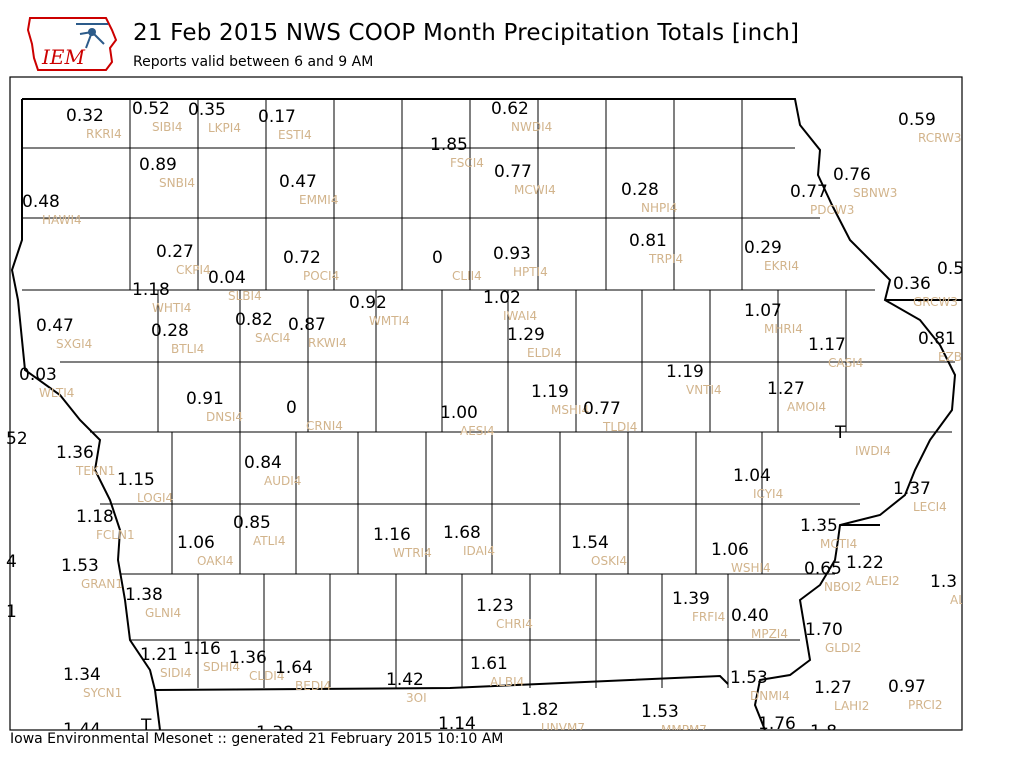 This screenshot has width=1024, height=768. I want to click on precip-value-55: 1.54, so click(590, 543).